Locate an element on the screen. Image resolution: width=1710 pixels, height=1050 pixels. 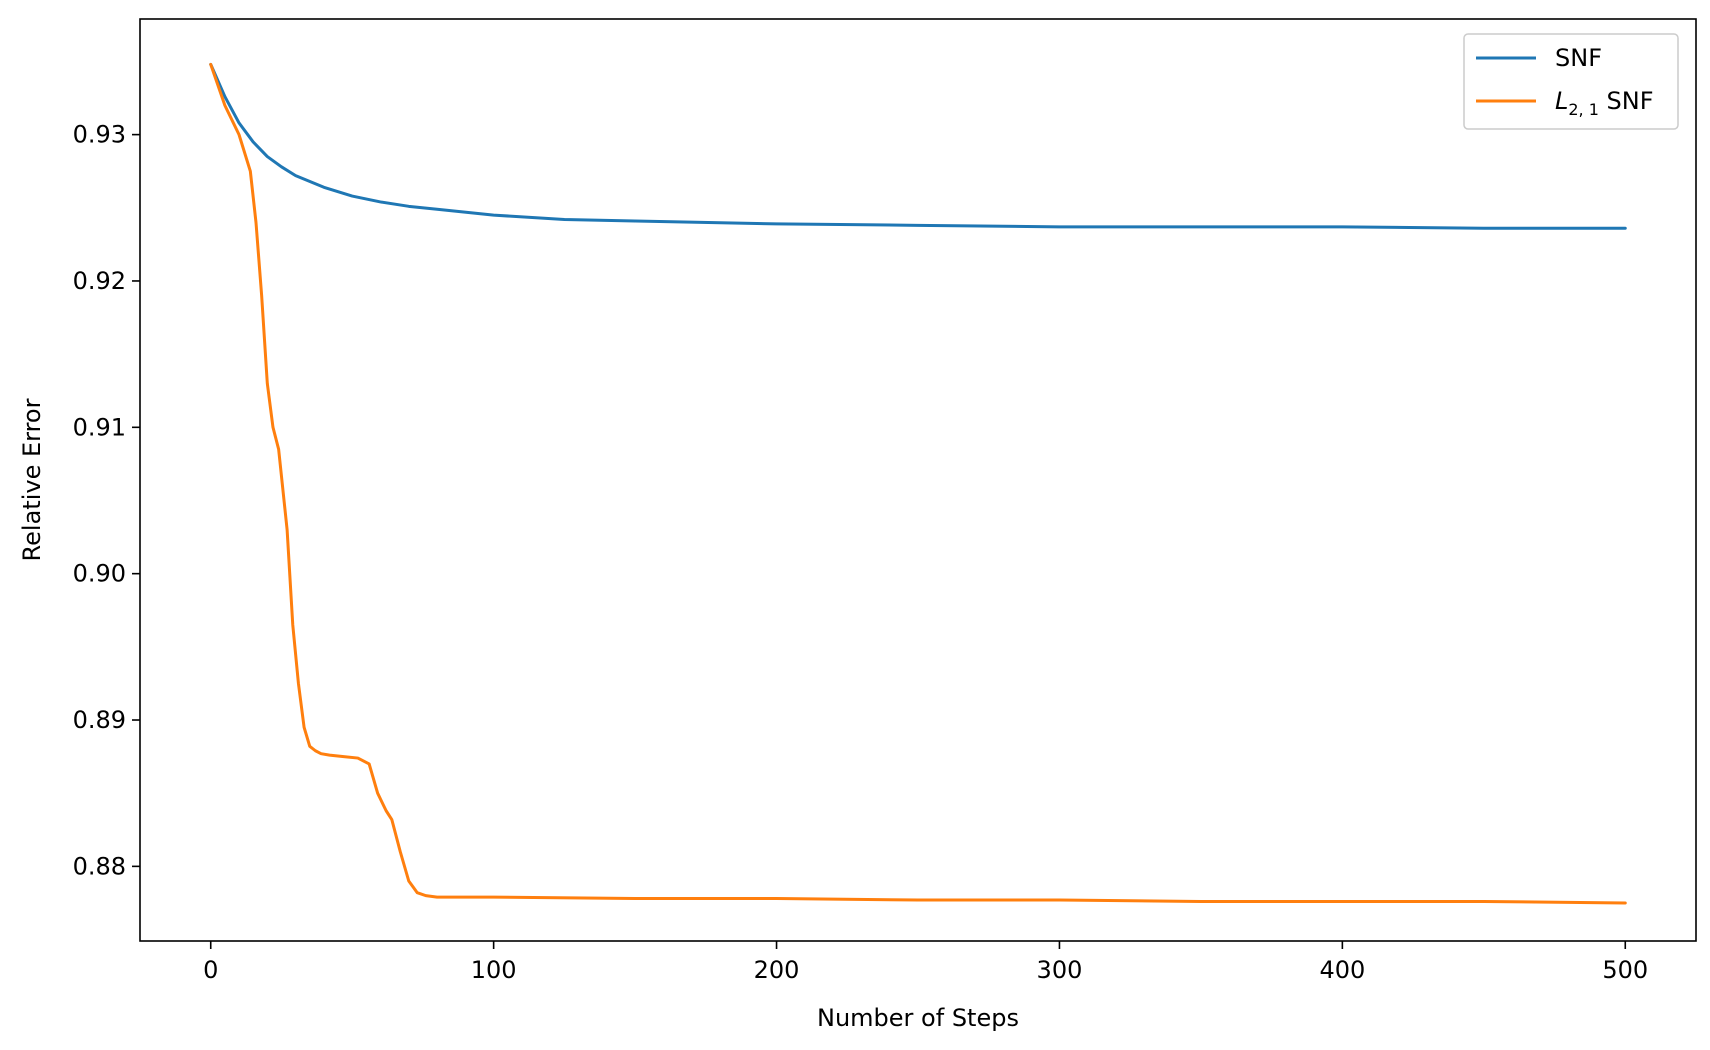
x-axis-ticks: 0 100 200 300 400 500 is located at coordinates (925, 962).